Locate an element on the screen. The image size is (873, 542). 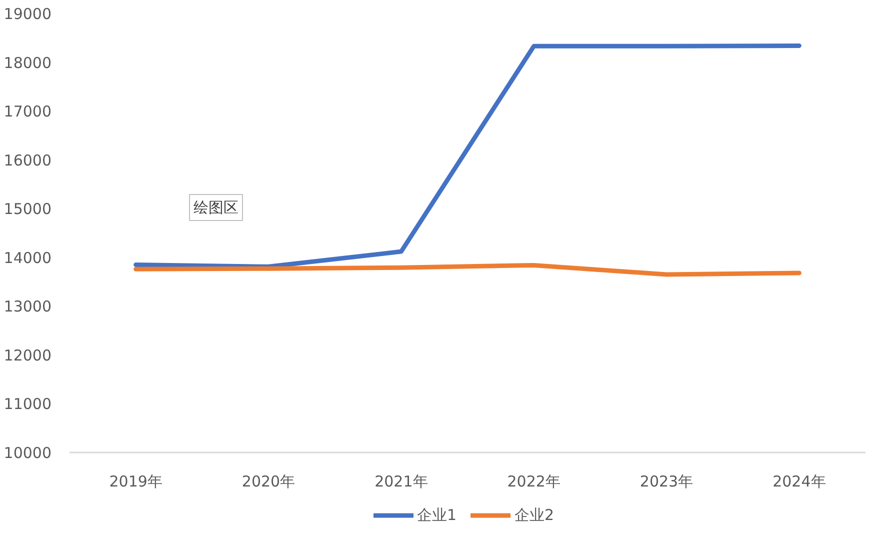
x-tick-label: 2022年 is located at coordinates (533, 481).